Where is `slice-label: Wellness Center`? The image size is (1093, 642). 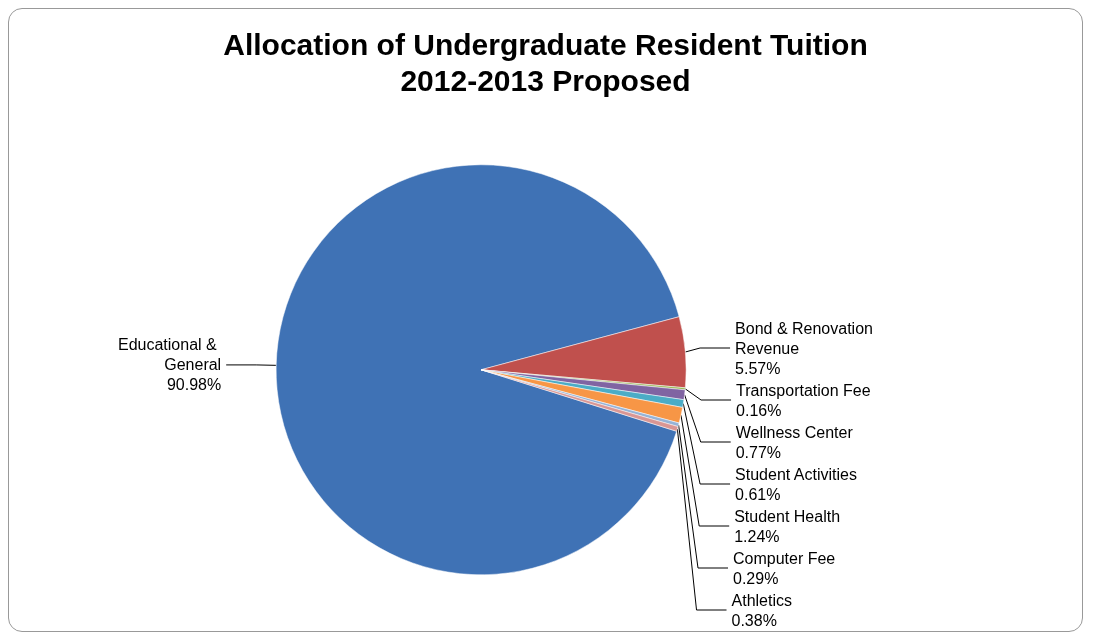
slice-label: Wellness Center is located at coordinates (794, 432).